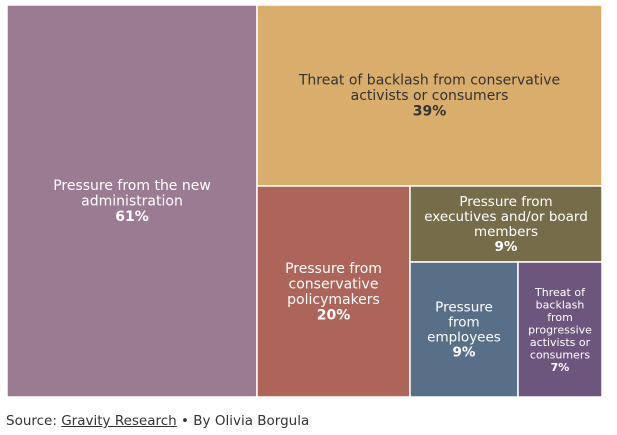 The image size is (617, 435). I want to click on treemap-label: activists or consumers, so click(430, 96).